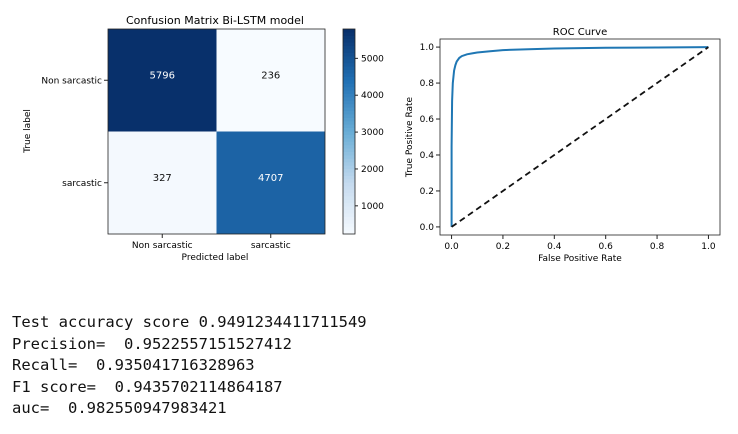  Describe the element at coordinates (708, 247) in the screenshot. I see `roc-xtick-label: 1.0` at that location.